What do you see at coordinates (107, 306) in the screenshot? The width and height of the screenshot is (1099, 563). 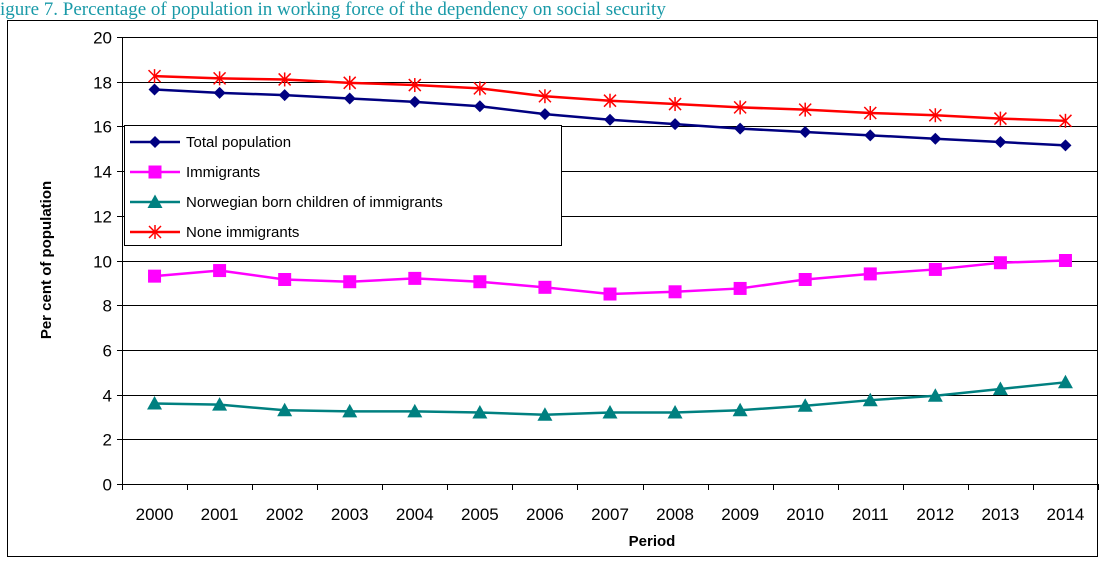 I see `y-tick-label: 8` at bounding box center [107, 306].